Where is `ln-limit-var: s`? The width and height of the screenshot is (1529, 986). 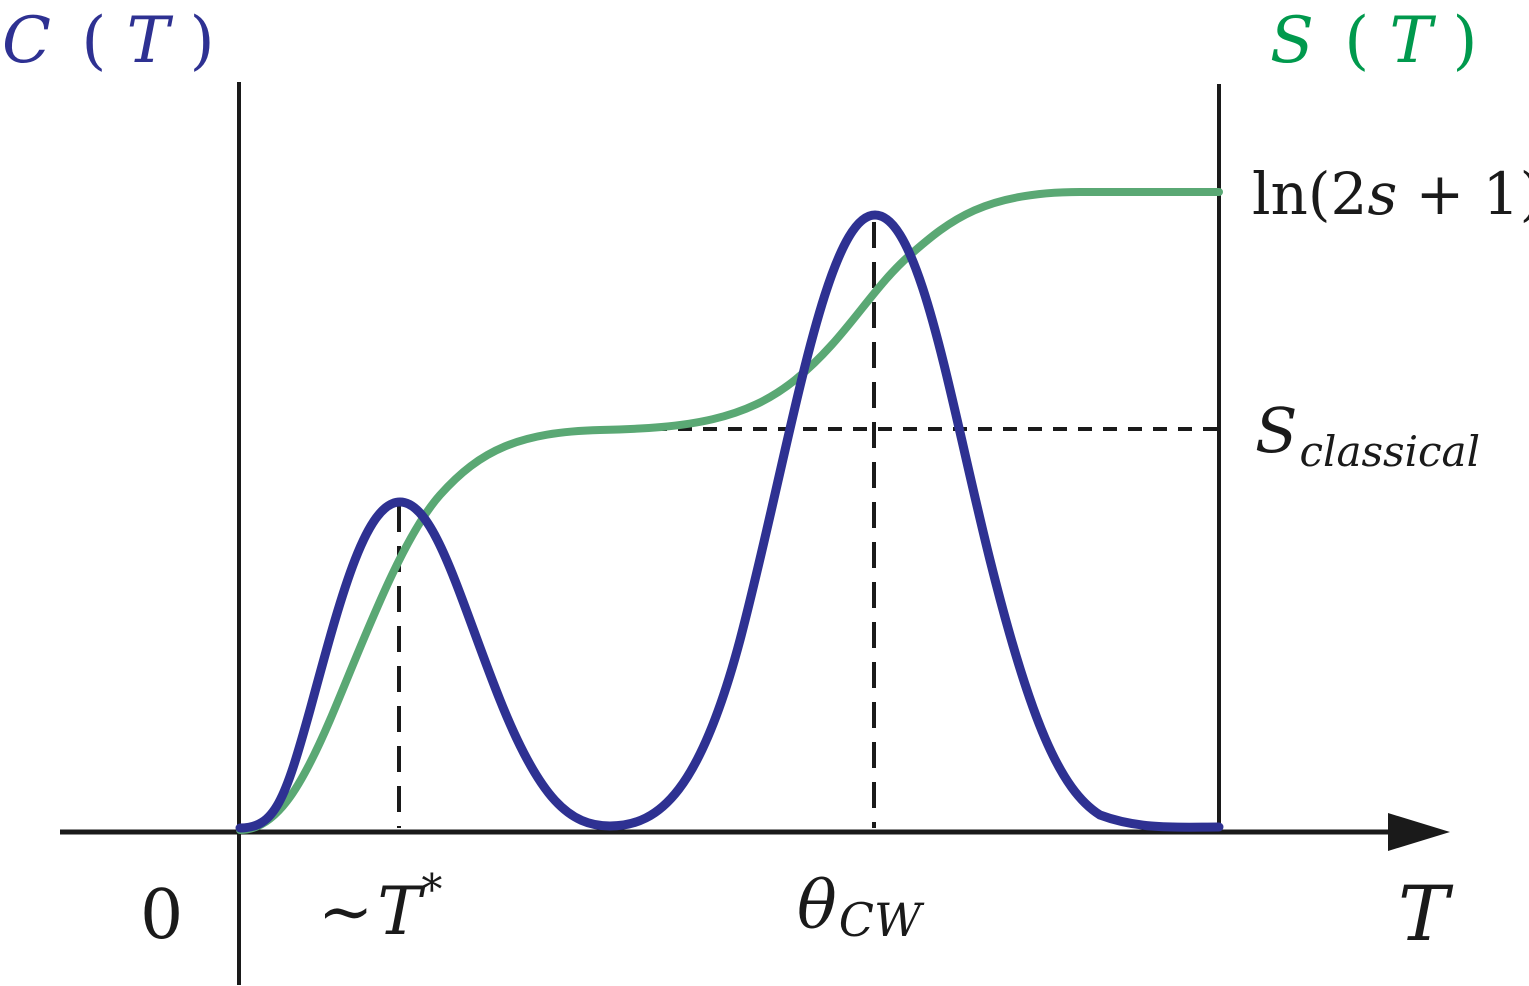 ln-limit-var: s is located at coordinates (1382, 194).